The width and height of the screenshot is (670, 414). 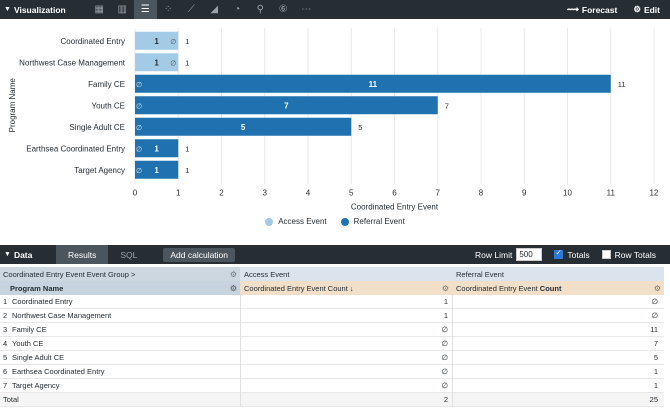 What do you see at coordinates (35, 10) in the screenshot?
I see `visualization-toggle: ▼ Visualization` at bounding box center [35, 10].